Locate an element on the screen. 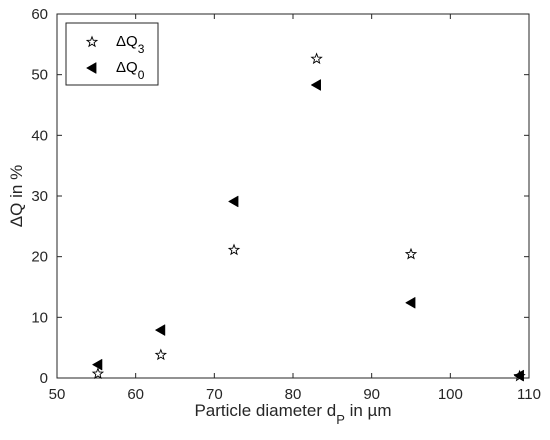  x-axis-label: Particle diameter dP in µm is located at coordinates (292, 414).